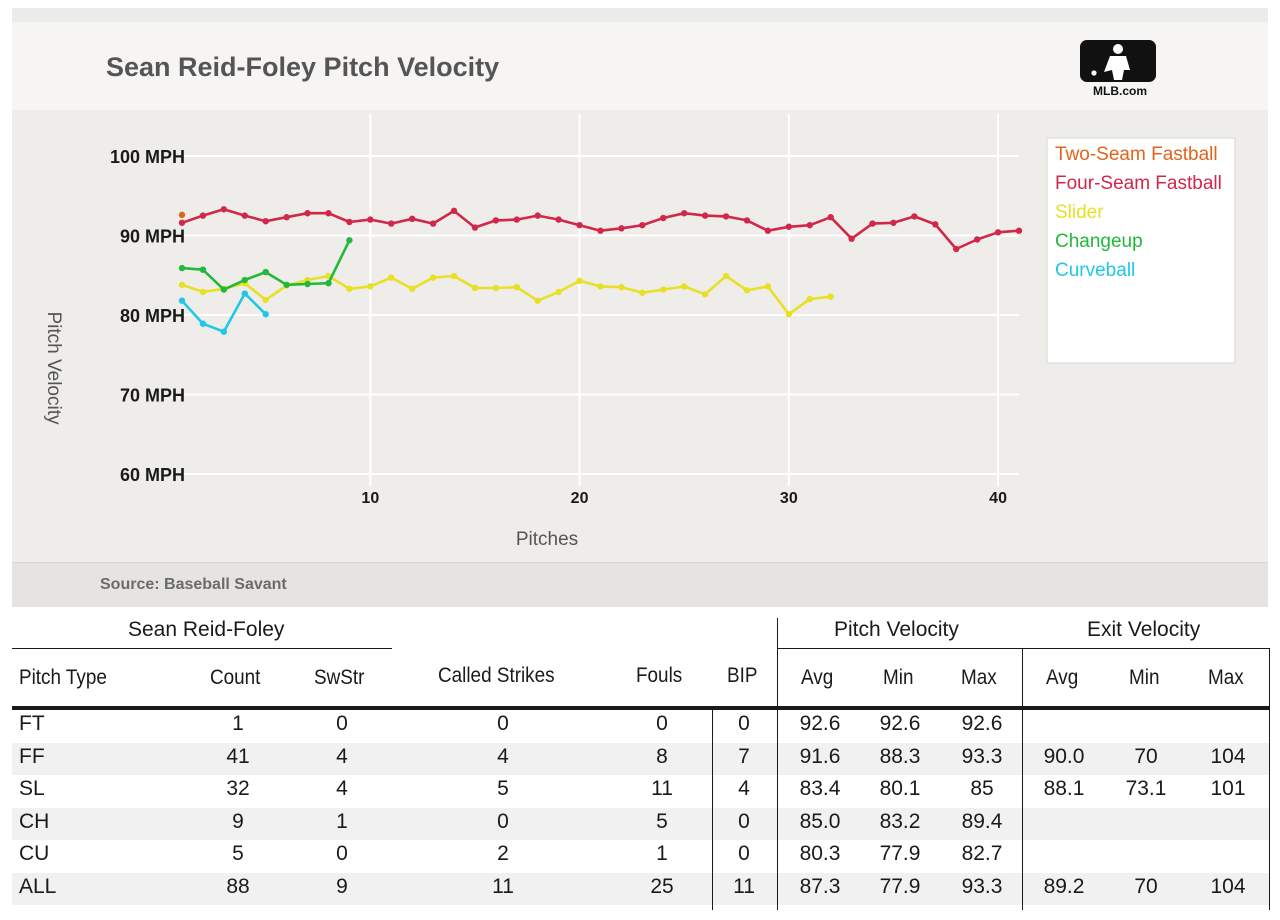 The image size is (1280, 920). I want to click on source-band: Source: Baseball Savant, so click(640, 584).